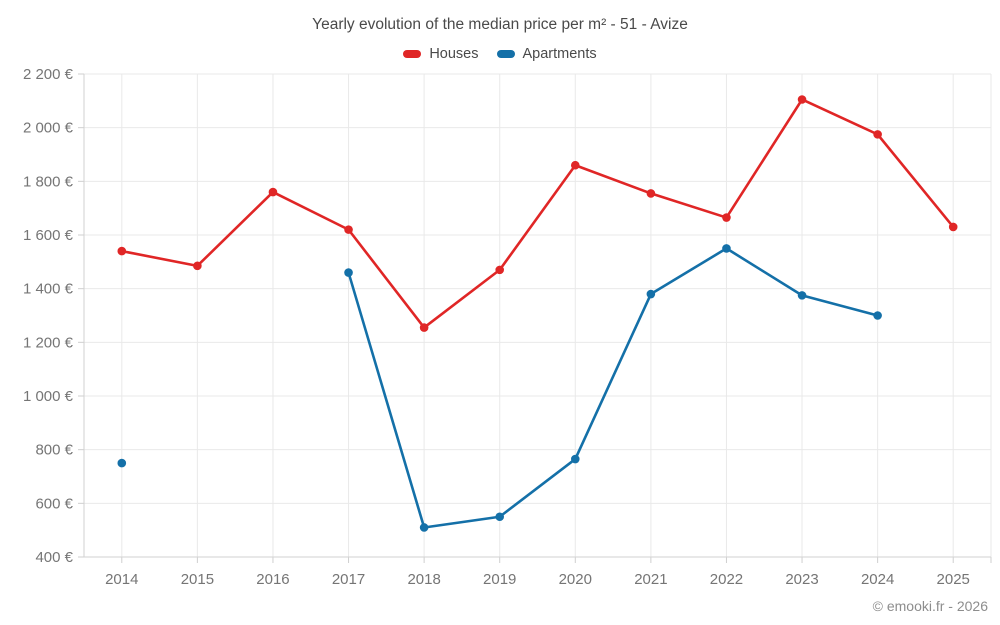 The width and height of the screenshot is (1000, 625). I want to click on copyright-watermark: © emooki.fr - 2026, so click(930, 606).